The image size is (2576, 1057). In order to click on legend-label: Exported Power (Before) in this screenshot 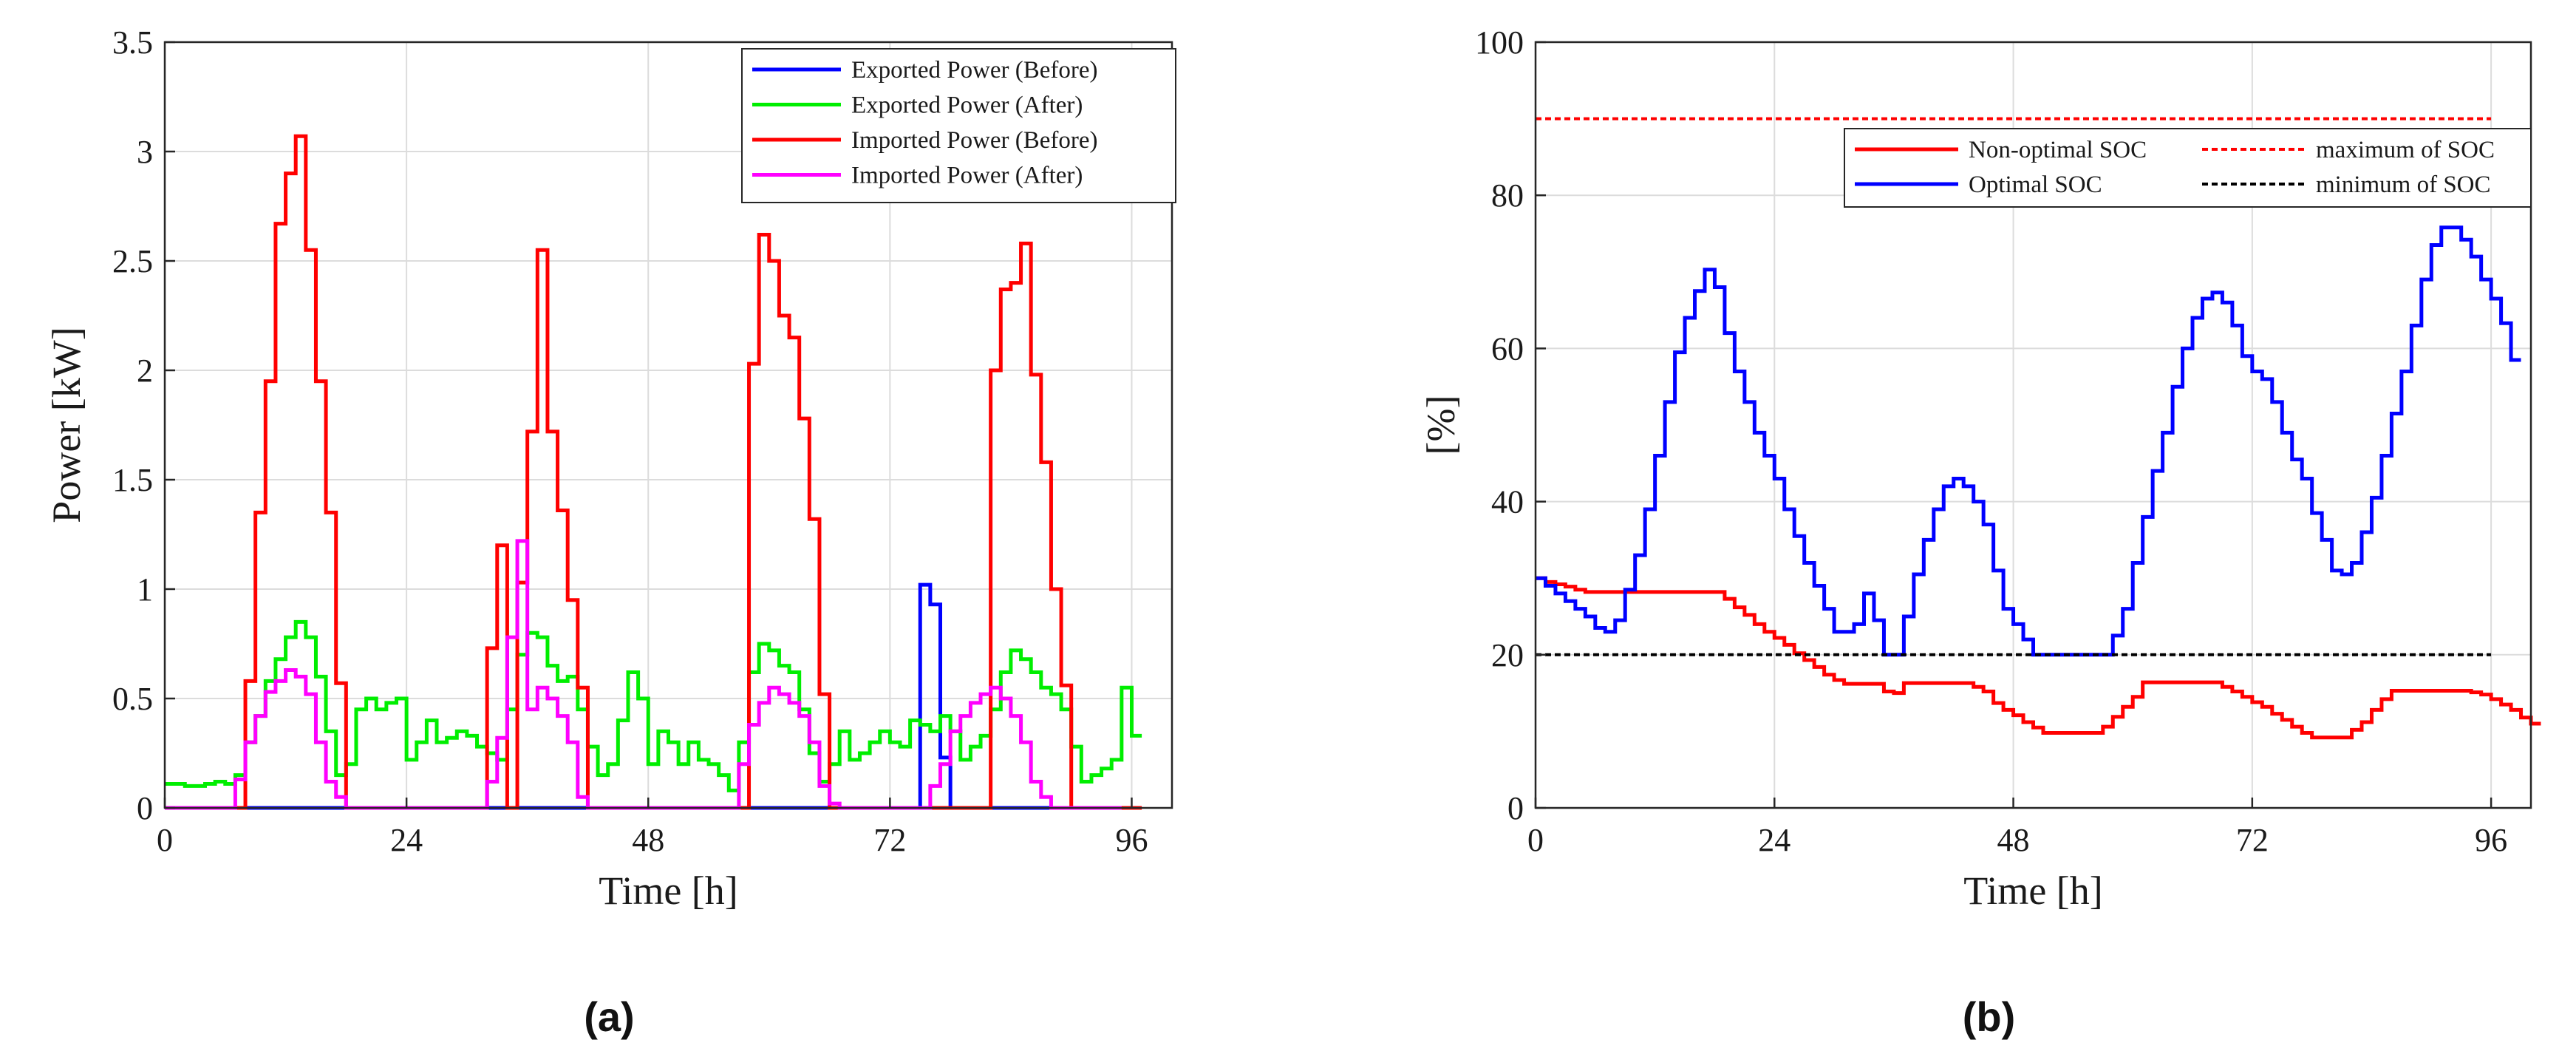, I will do `click(974, 70)`.